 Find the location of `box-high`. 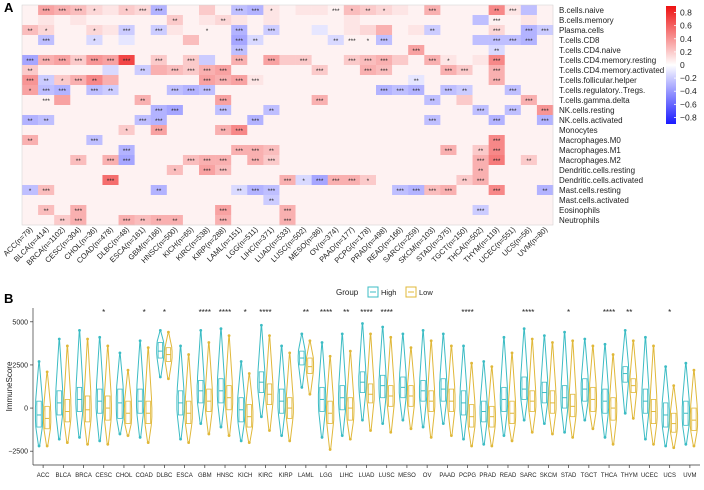

box-high is located at coordinates (625, 374).